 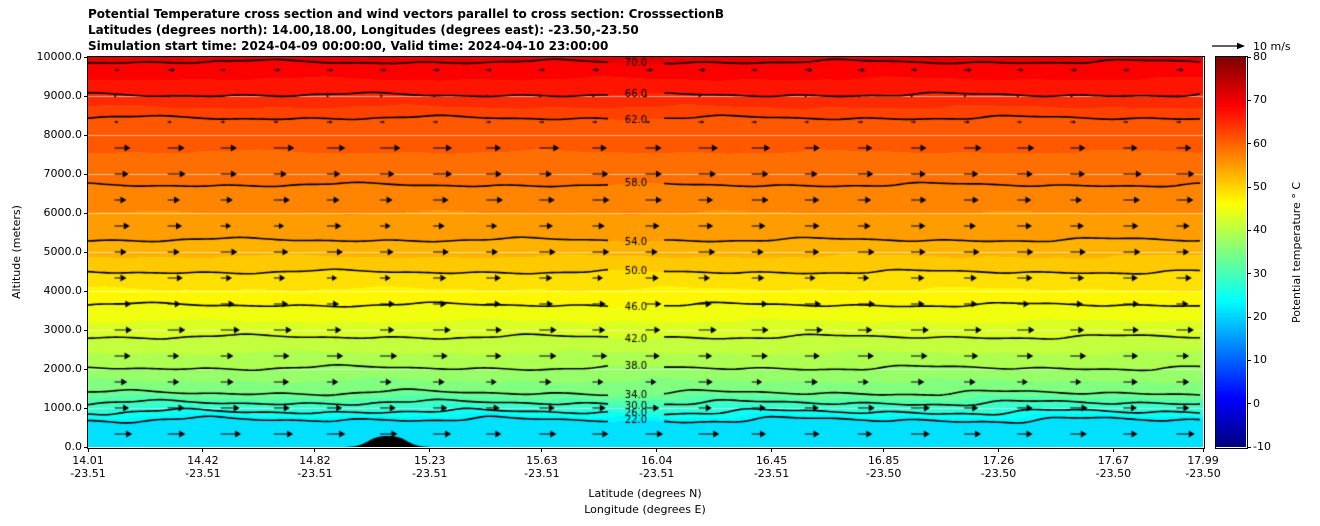 What do you see at coordinates (63, 212) in the screenshot?
I see `y-tick-label: 6000.0` at bounding box center [63, 212].